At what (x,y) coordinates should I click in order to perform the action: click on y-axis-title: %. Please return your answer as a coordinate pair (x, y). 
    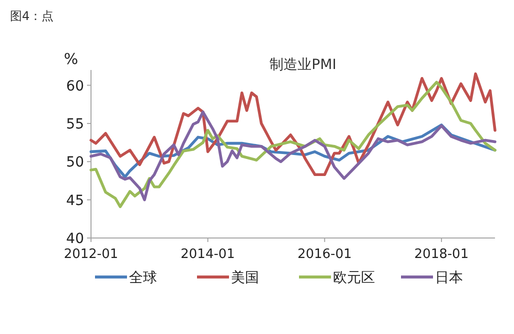
    Looking at the image, I should click on (71, 59).